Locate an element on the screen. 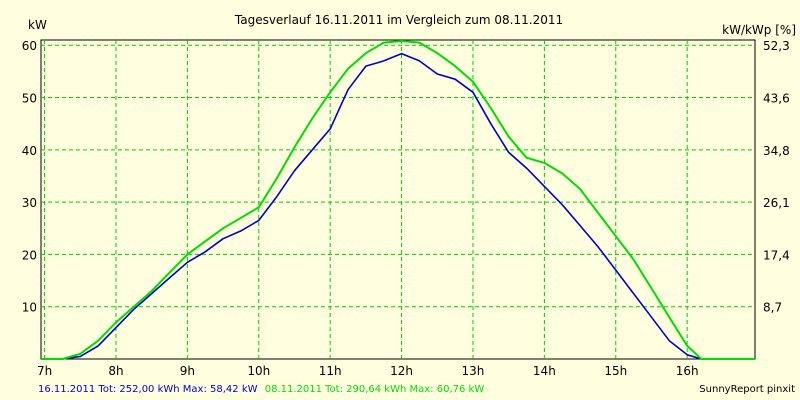  y-tick-label-left: 30 is located at coordinates (29, 203).